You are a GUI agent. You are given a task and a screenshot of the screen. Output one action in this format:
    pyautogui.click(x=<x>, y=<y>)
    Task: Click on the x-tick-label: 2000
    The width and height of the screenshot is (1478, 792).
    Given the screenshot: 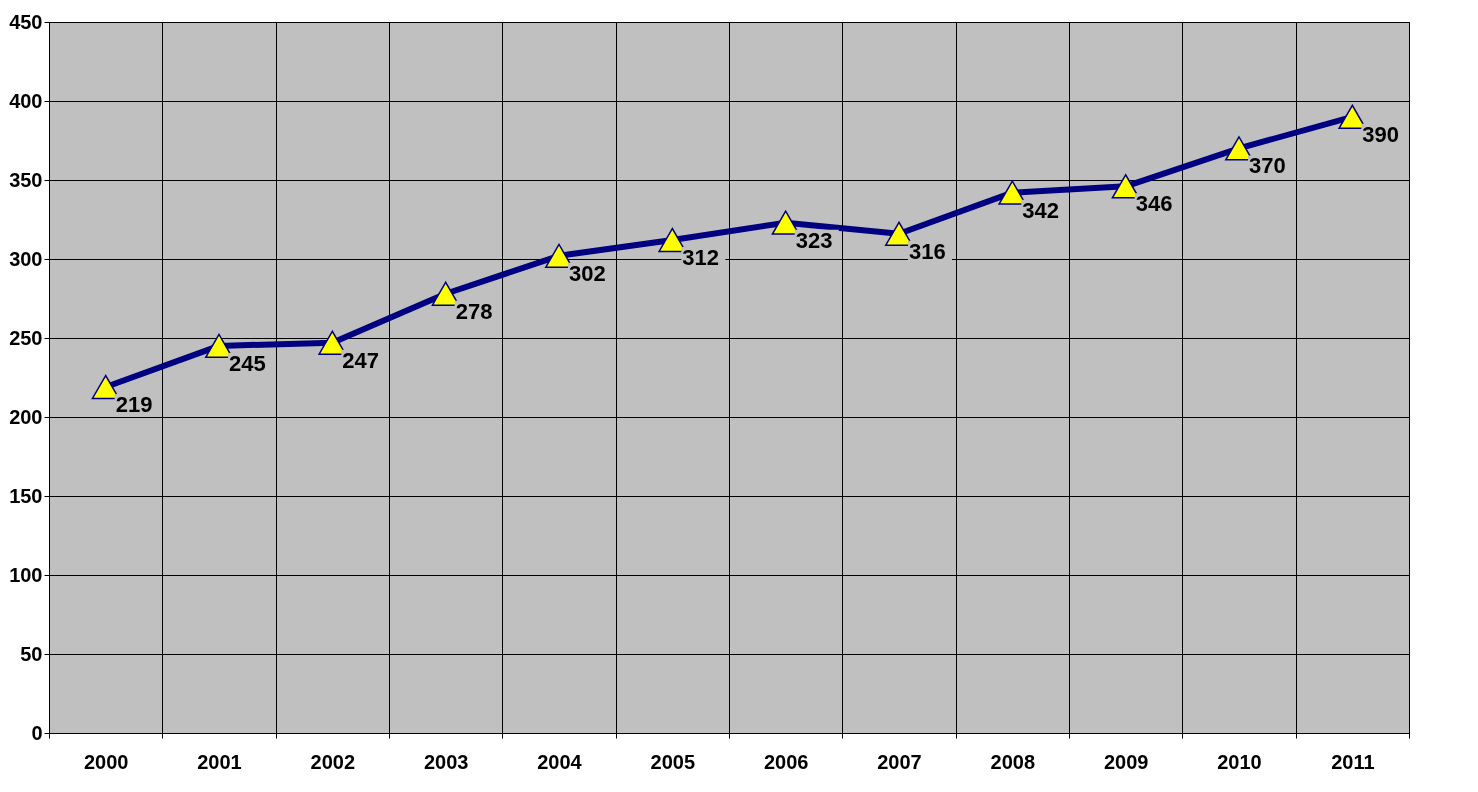 What is the action you would take?
    pyautogui.click(x=106, y=761)
    